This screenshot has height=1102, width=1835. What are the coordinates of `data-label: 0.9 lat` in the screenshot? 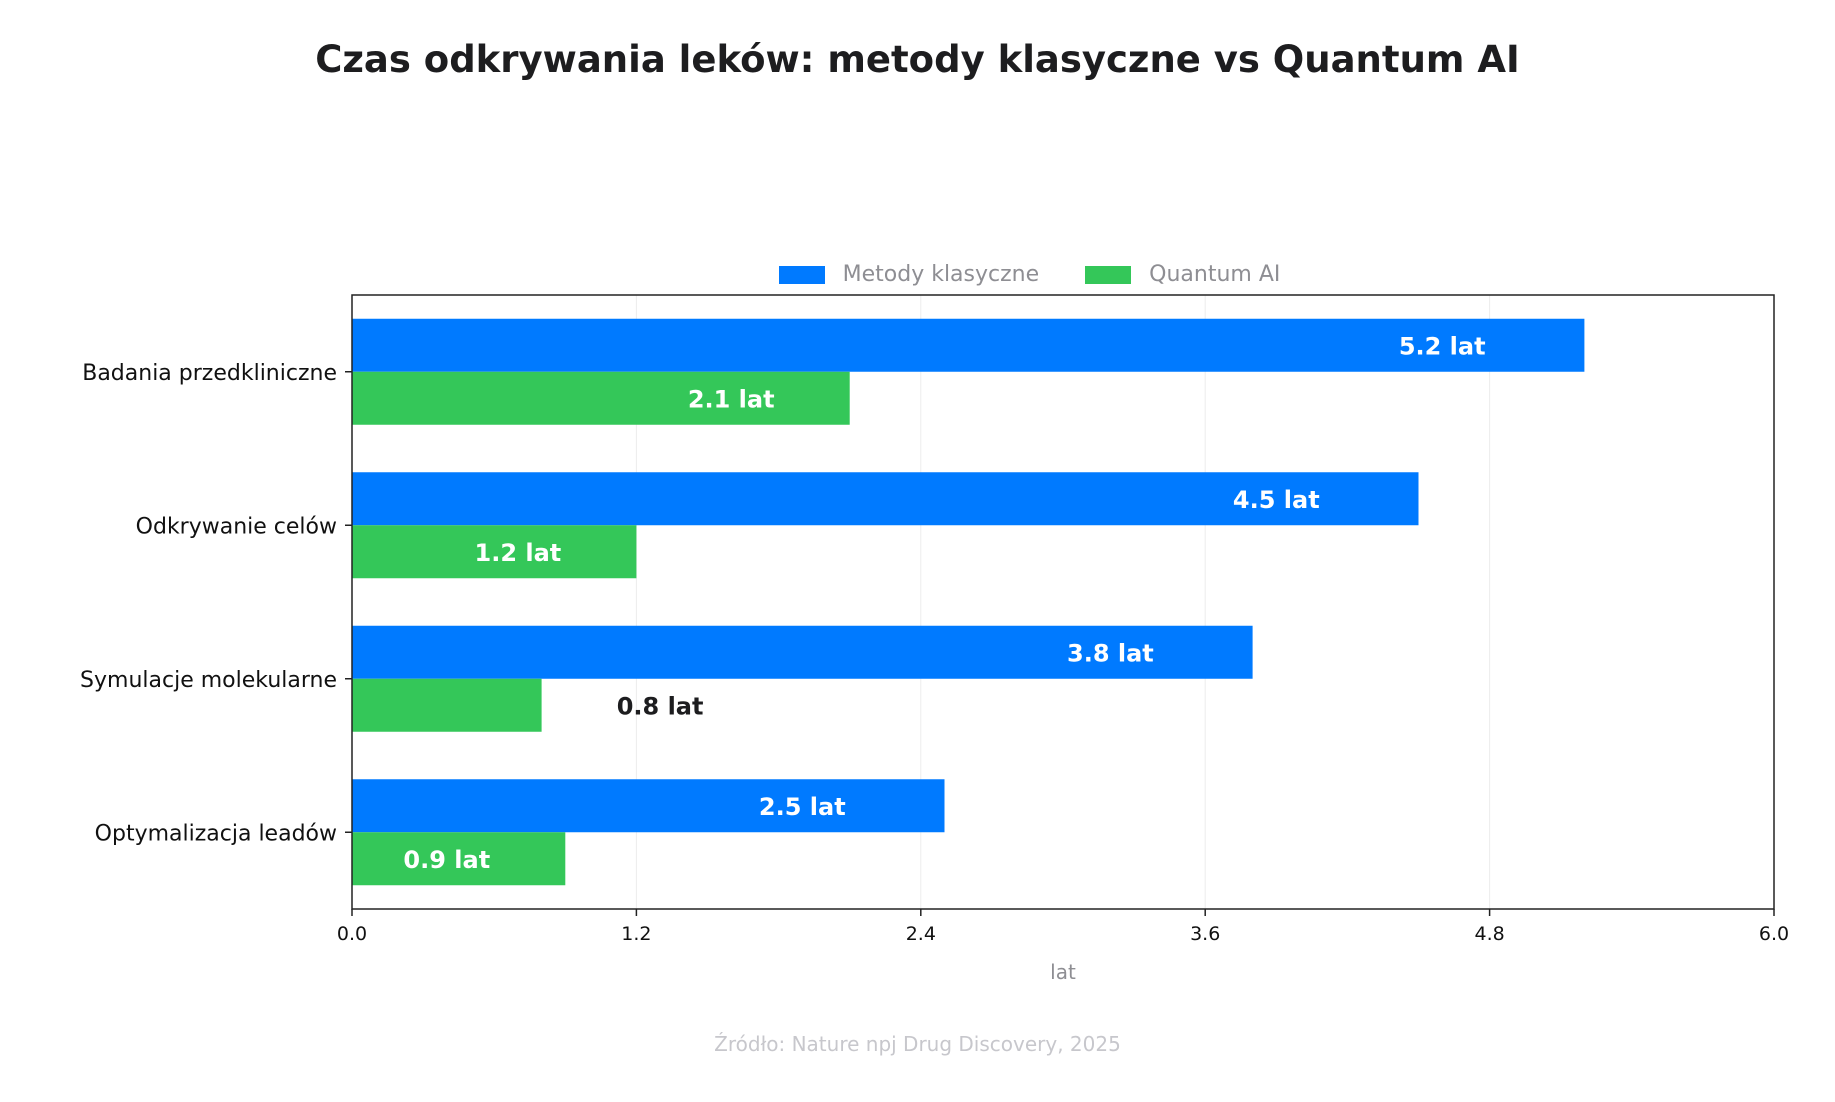 It's located at (446, 860).